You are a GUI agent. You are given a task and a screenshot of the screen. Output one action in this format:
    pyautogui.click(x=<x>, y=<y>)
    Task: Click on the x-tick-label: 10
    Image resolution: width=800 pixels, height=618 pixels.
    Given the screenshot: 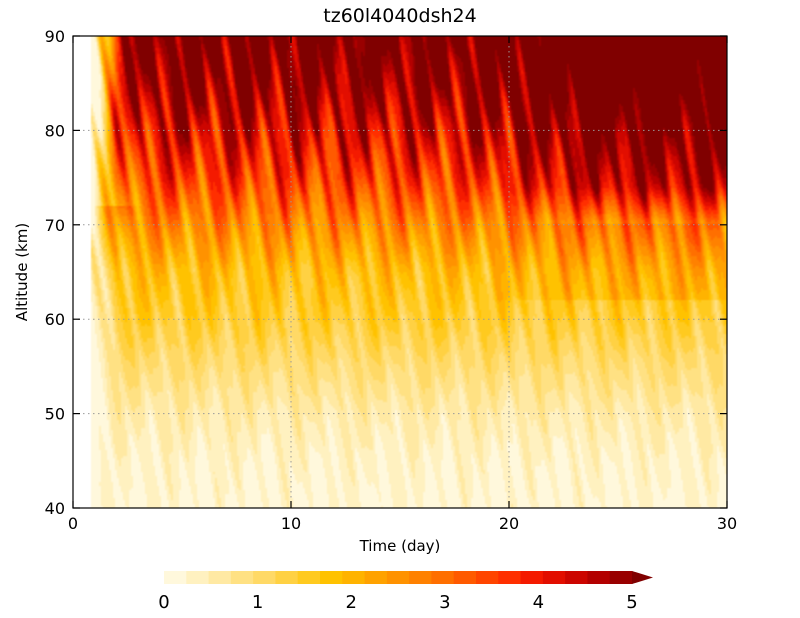 What is the action you would take?
    pyautogui.click(x=291, y=523)
    